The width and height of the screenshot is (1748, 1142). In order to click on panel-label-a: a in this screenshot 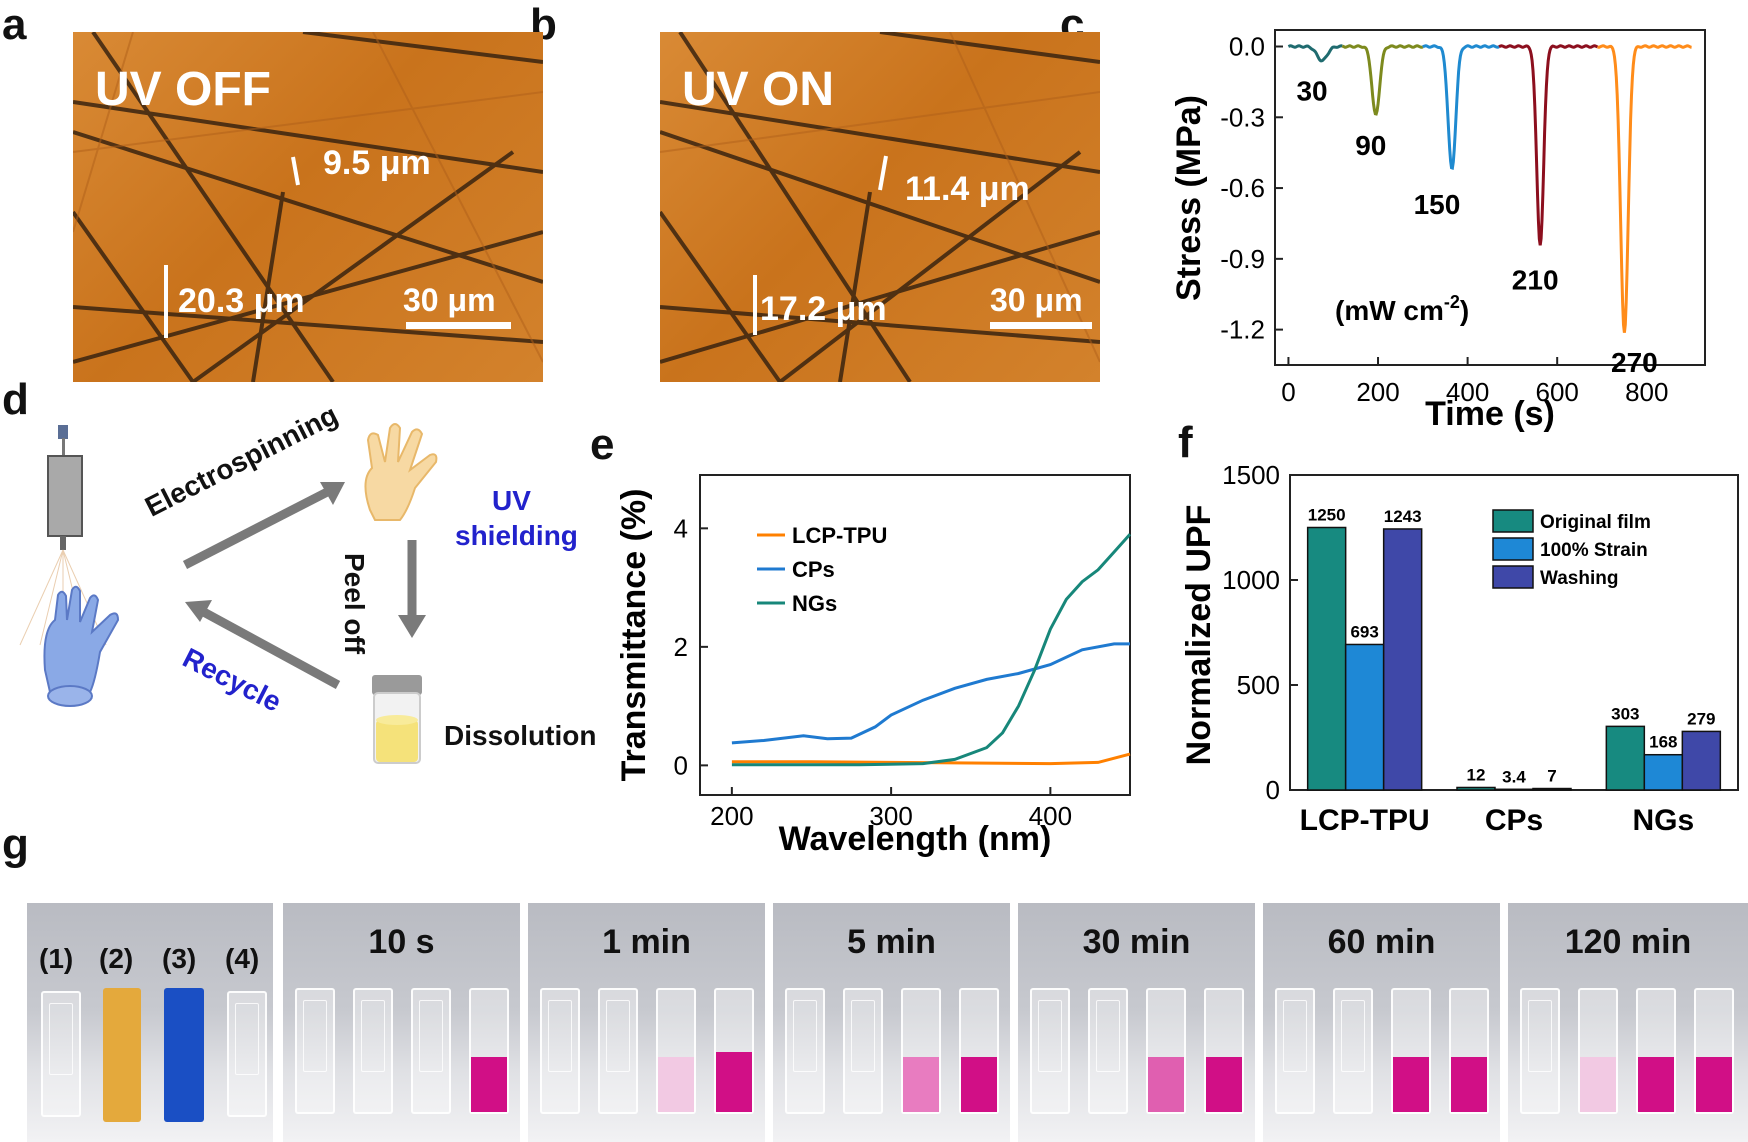, I will do `click(14, 24)`.